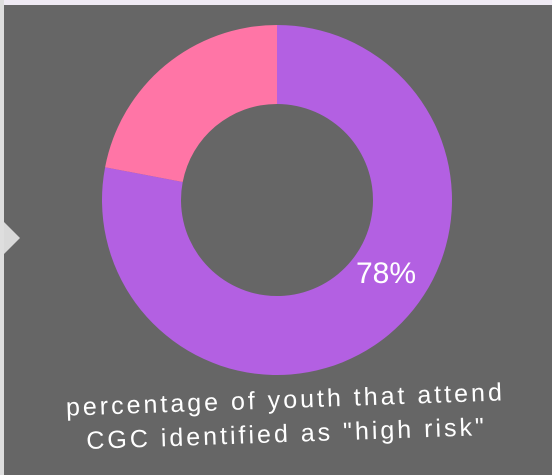 The height and width of the screenshot is (475, 552). I want to click on slice-secondary, so click(191, 103).